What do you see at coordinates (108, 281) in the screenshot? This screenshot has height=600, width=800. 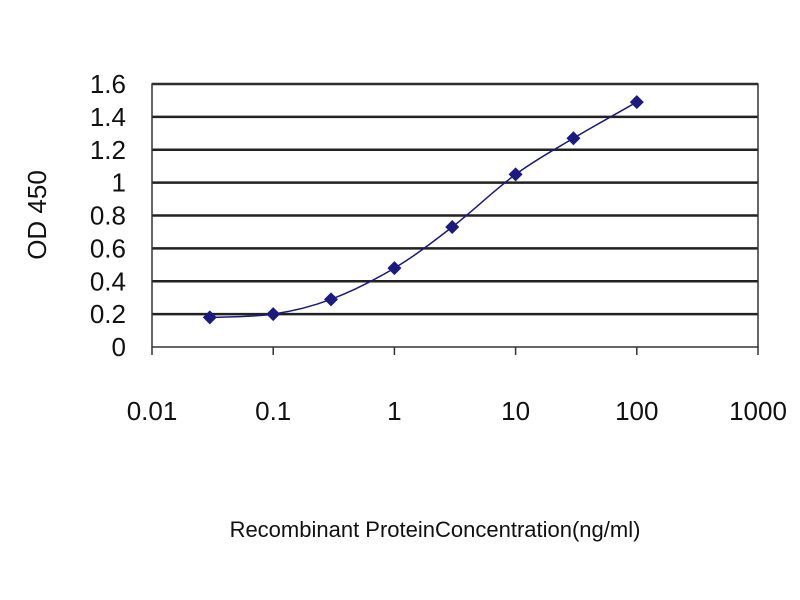 I see `y-tick-label: 0.4` at bounding box center [108, 281].